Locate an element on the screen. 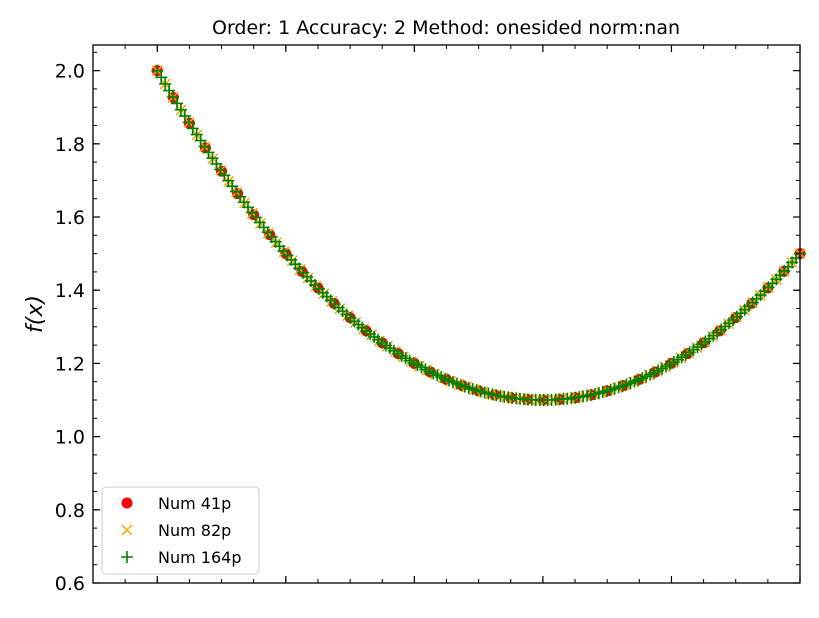 This screenshot has width=819, height=618. y-axis-label: f(x) is located at coordinates (35, 314).